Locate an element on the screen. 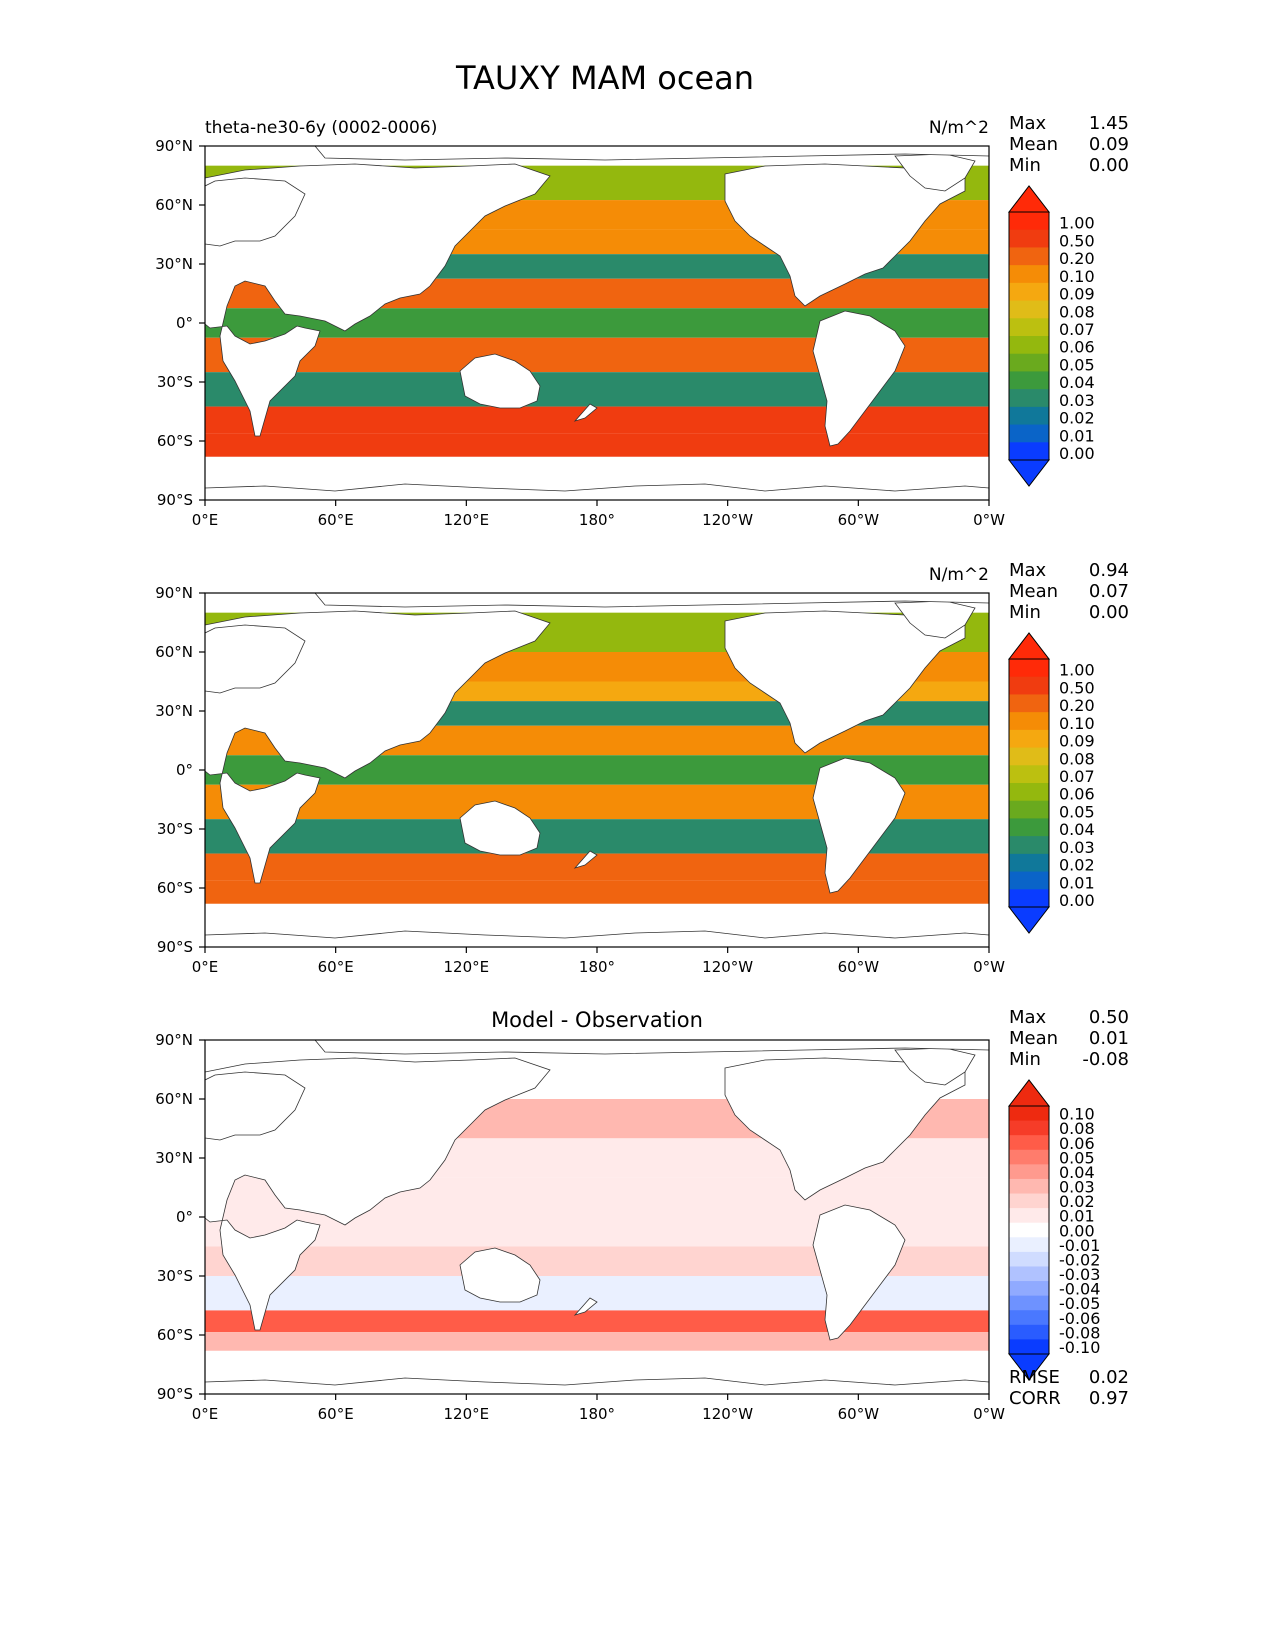 The width and height of the screenshot is (1275, 1650). stat-value: 0.01 is located at coordinates (1109, 1038).